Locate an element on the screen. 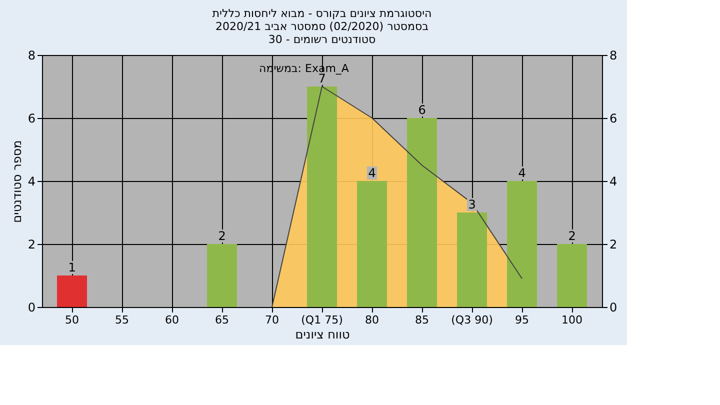 Image resolution: width=720 pixels, height=405 pixels. text: בסמסטר (02/2020) סמסטר אביב 2020/21 is located at coordinates (322, 26).